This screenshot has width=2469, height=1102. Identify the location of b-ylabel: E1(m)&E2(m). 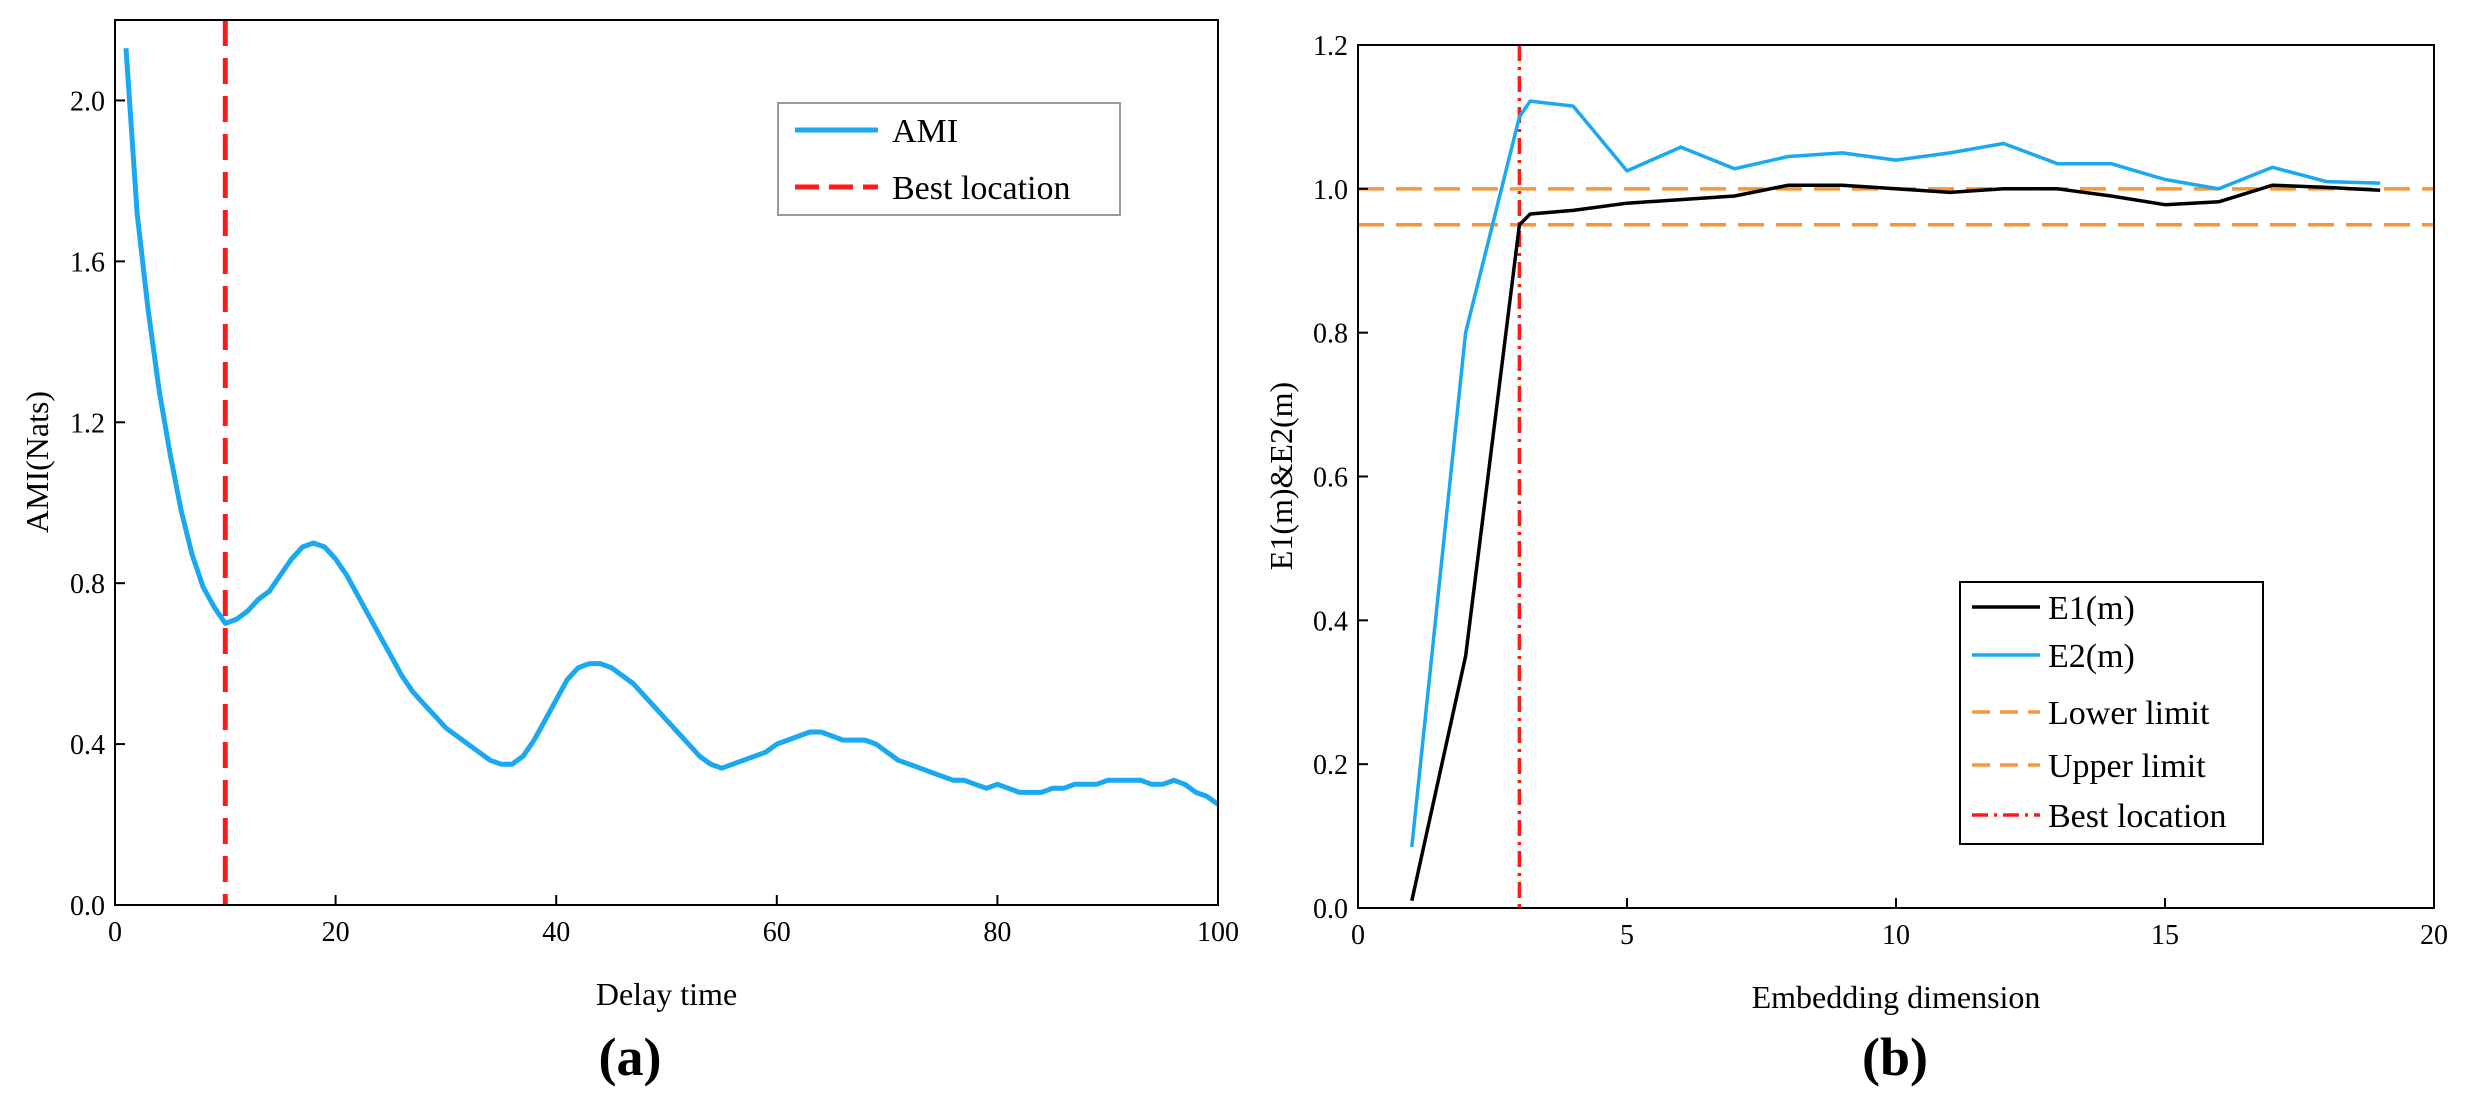
(1281, 476).